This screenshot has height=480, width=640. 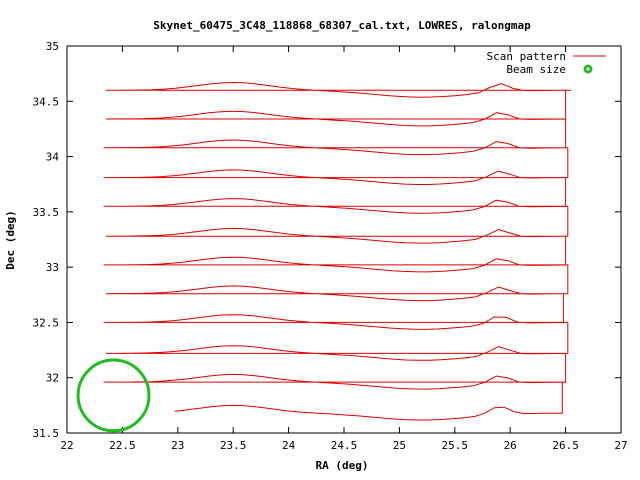 I want to click on x-tick-label: 24, so click(x=289, y=445).